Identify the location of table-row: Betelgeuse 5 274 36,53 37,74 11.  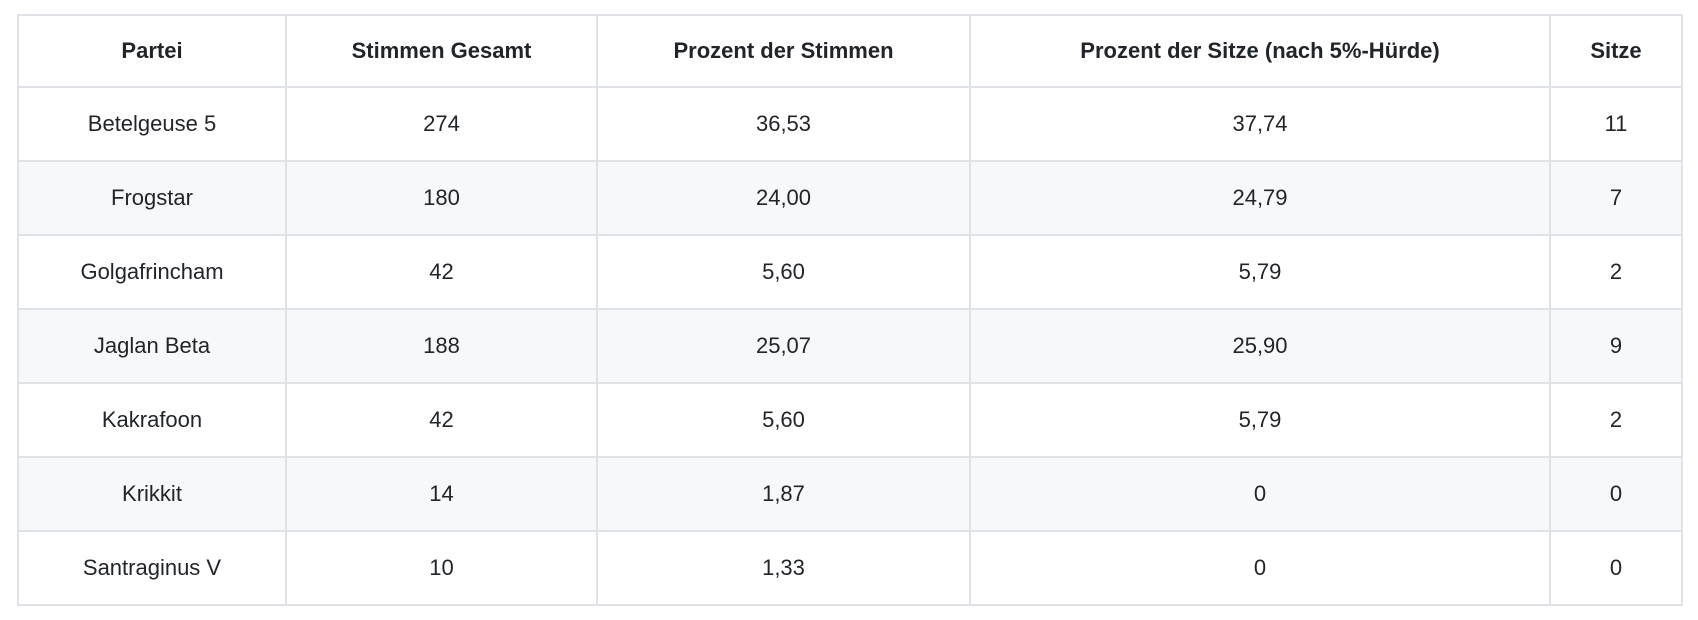
(850, 124).